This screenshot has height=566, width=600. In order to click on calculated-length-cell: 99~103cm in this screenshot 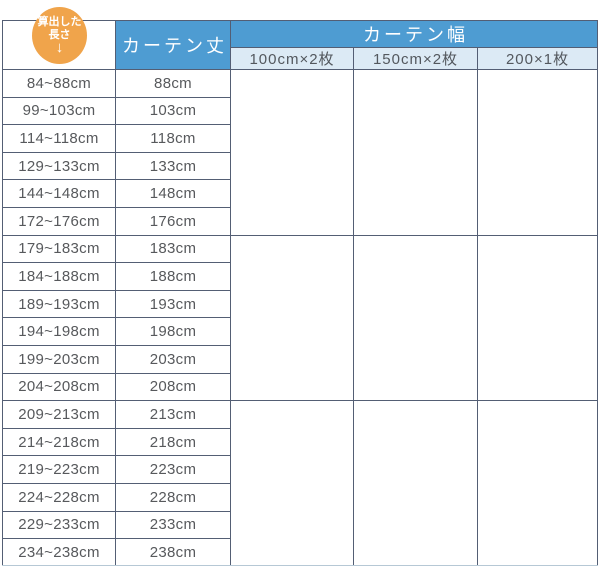, I will do `click(59, 111)`.